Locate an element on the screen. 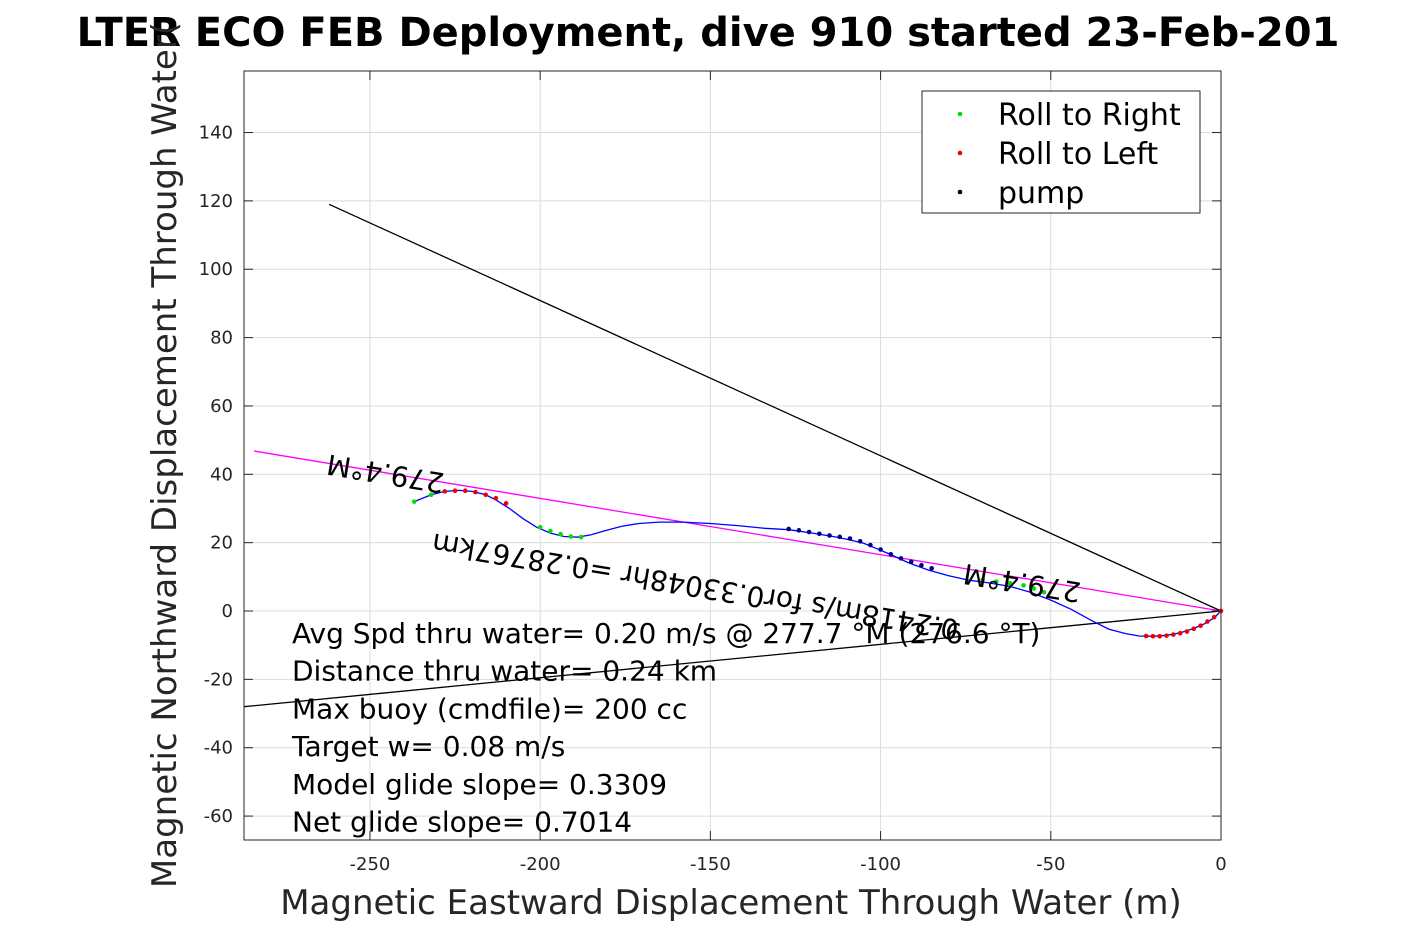  x-tick-label: 0 is located at coordinates (1220, 864).